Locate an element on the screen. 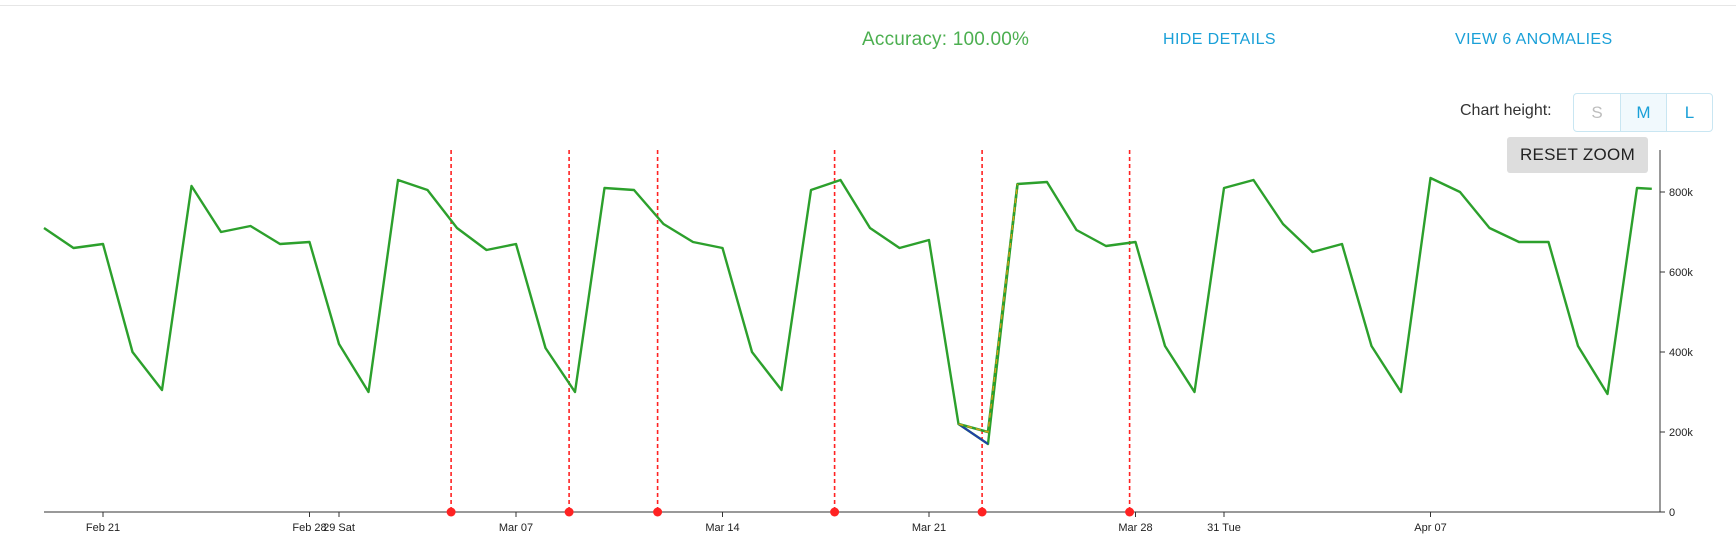 This screenshot has height=541, width=1736. y-tick-label: 600k is located at coordinates (1681, 273).